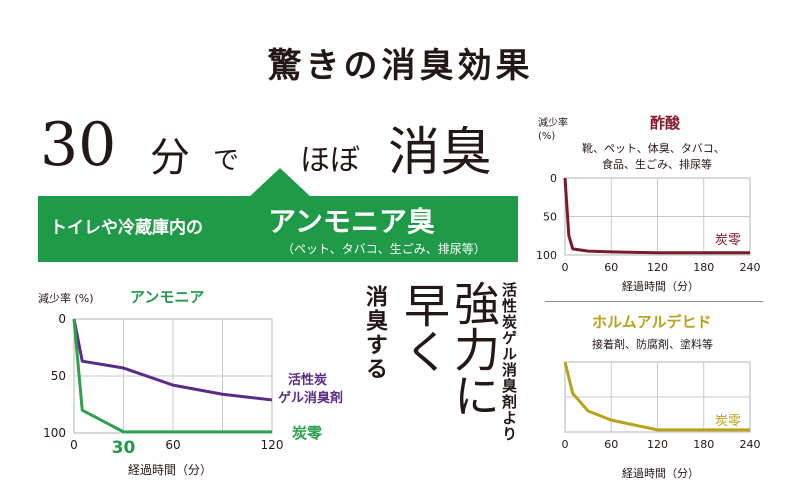 The image size is (801, 498). I want to click on main-title: 驚きの消臭効果, so click(400, 66).